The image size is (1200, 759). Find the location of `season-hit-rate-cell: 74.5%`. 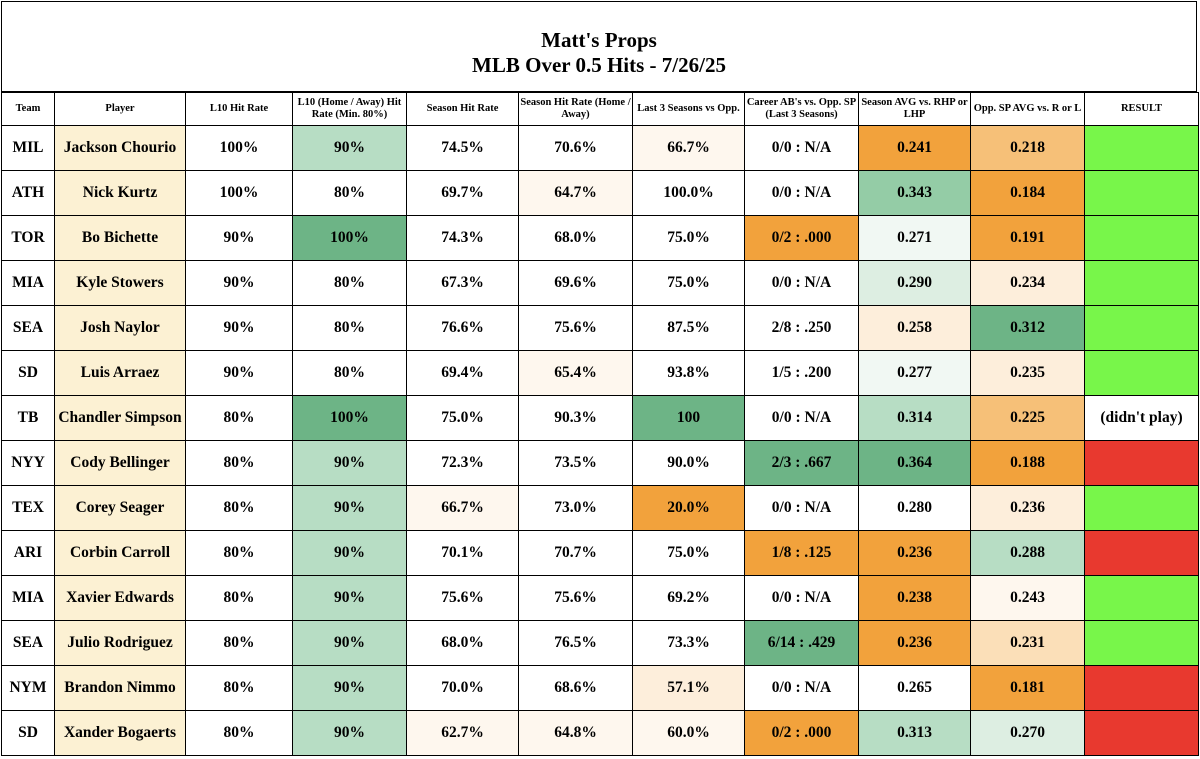

season-hit-rate-cell: 74.5% is located at coordinates (462, 148).